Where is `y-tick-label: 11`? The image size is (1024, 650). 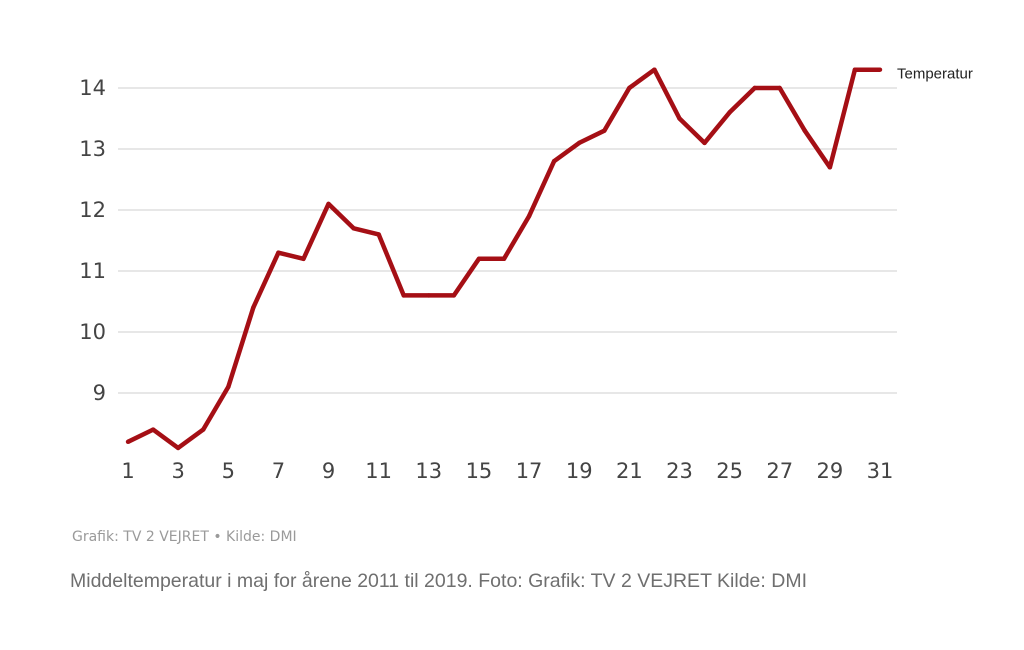 y-tick-label: 11 is located at coordinates (92, 271).